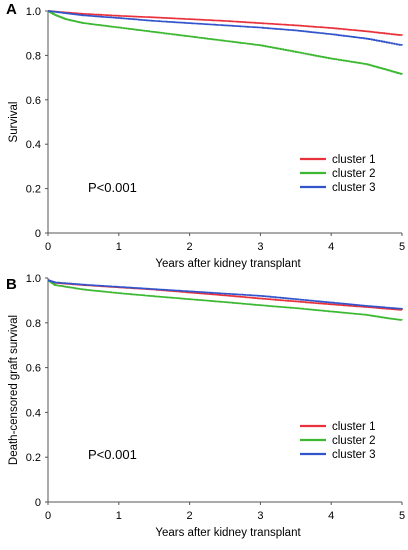 The width and height of the screenshot is (408, 550). Describe the element at coordinates (14, 390) in the screenshot. I see `y-axis-title: Death-censored graft survival` at that location.